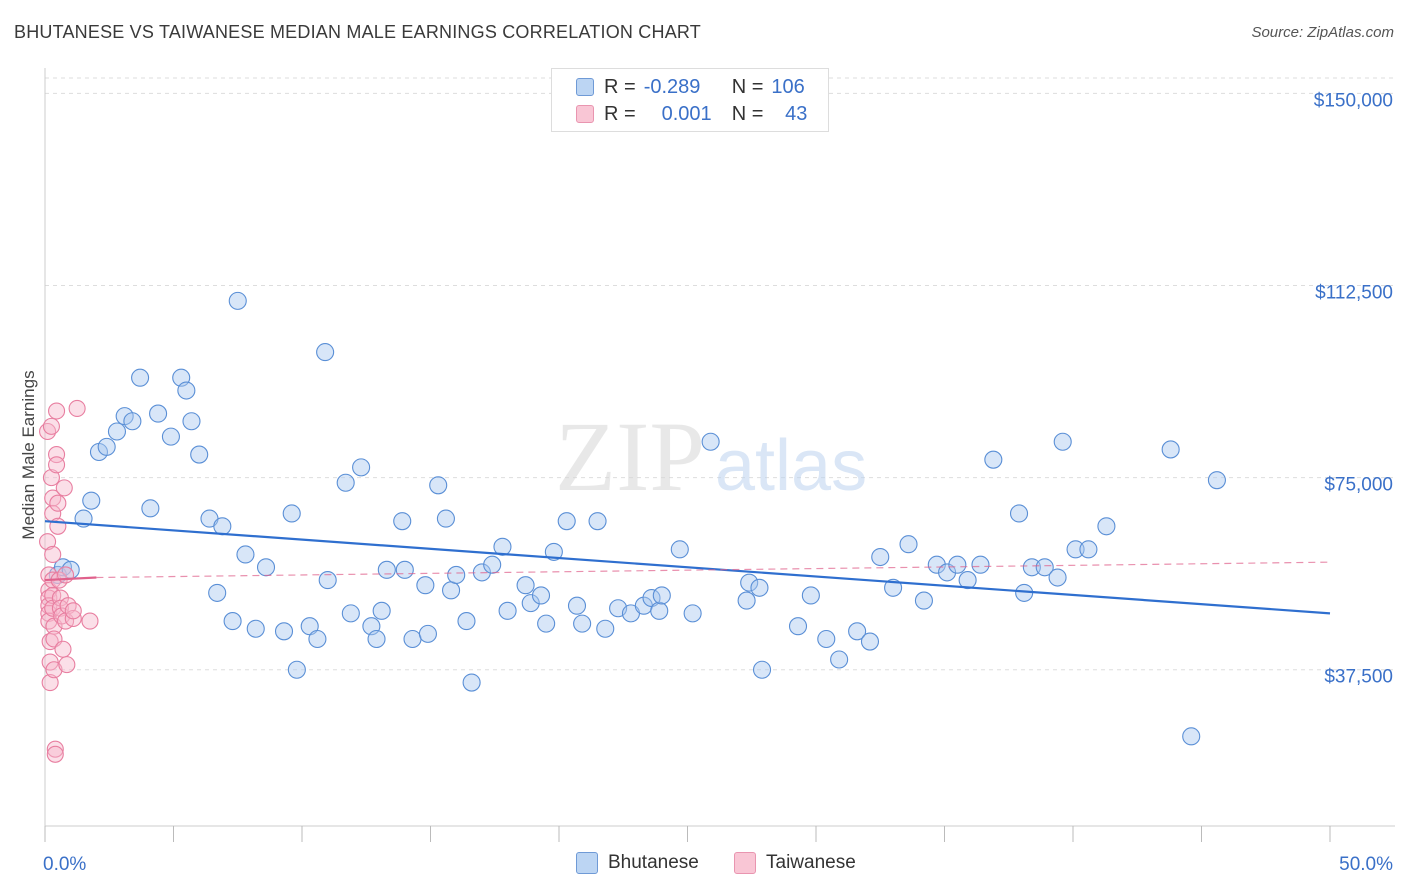 The width and height of the screenshot is (1406, 892). Describe the element at coordinates (791, 466) in the screenshot. I see `watermark-atlas: atlas` at that location.